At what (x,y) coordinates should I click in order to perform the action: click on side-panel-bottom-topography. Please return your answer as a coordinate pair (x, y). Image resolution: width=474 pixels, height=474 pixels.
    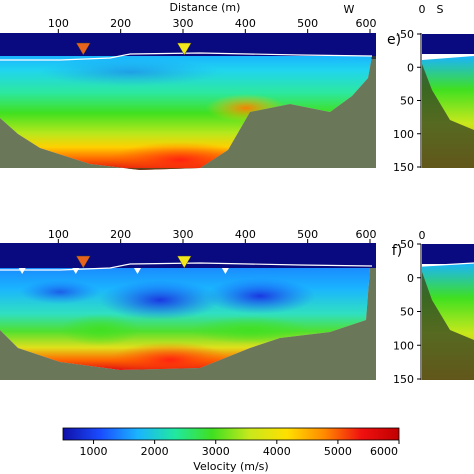
    Looking at the image, I should click on (447, 264).